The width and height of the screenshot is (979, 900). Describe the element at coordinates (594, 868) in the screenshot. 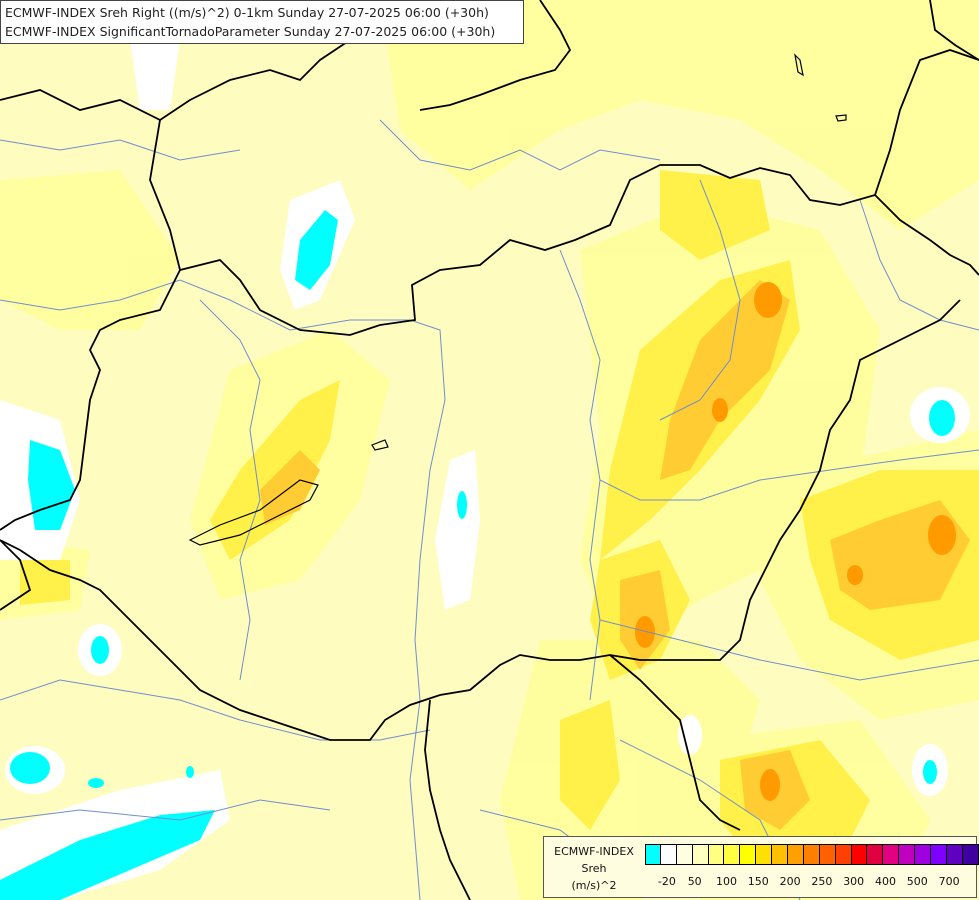

I see `legend-title-param: Sreh` at that location.